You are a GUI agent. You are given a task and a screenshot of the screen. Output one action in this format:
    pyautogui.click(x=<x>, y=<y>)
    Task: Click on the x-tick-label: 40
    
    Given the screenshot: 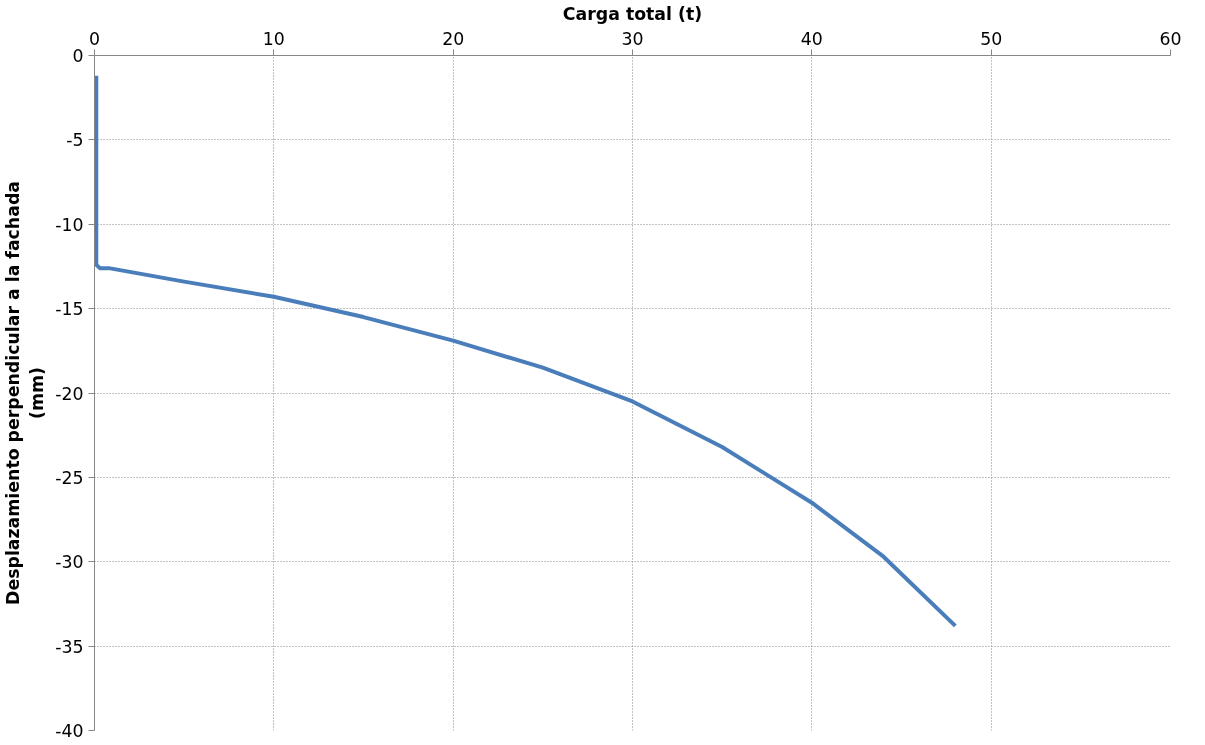 What is the action you would take?
    pyautogui.click(x=811, y=38)
    